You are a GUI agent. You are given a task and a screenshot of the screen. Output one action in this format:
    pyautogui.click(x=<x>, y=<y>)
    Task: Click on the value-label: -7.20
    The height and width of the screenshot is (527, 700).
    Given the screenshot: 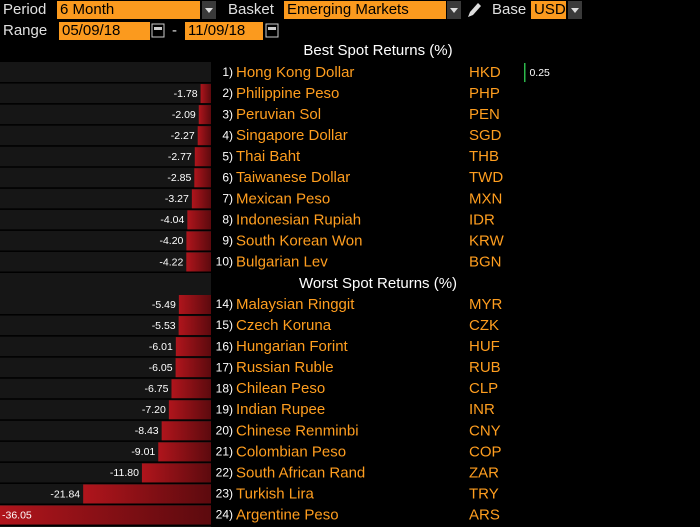 What is the action you would take?
    pyautogui.click(x=154, y=410)
    